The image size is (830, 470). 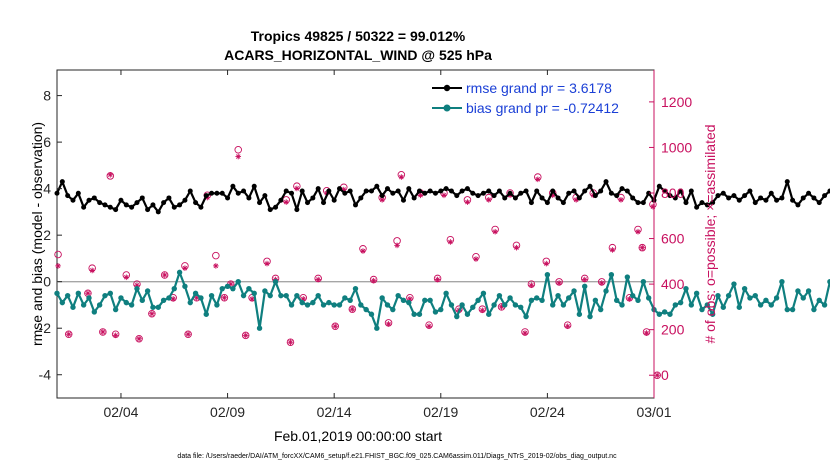 I want to click on y-left-tick-label: -2, so click(x=45, y=328).